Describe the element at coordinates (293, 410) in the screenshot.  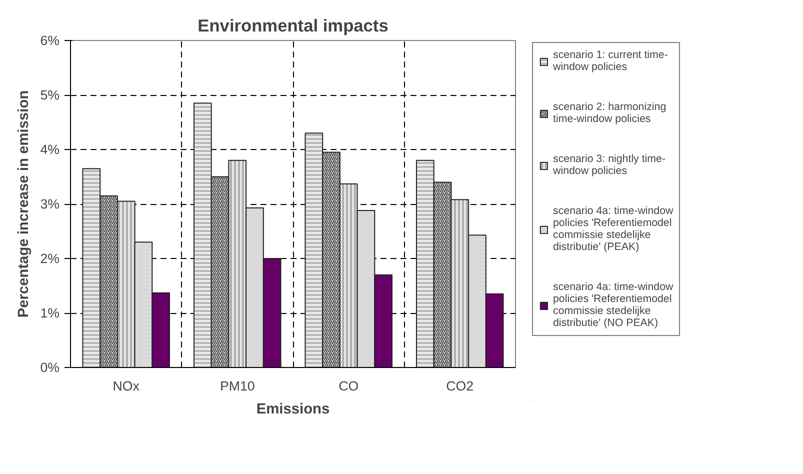
I see `x-axis-title: Emissions` at that location.